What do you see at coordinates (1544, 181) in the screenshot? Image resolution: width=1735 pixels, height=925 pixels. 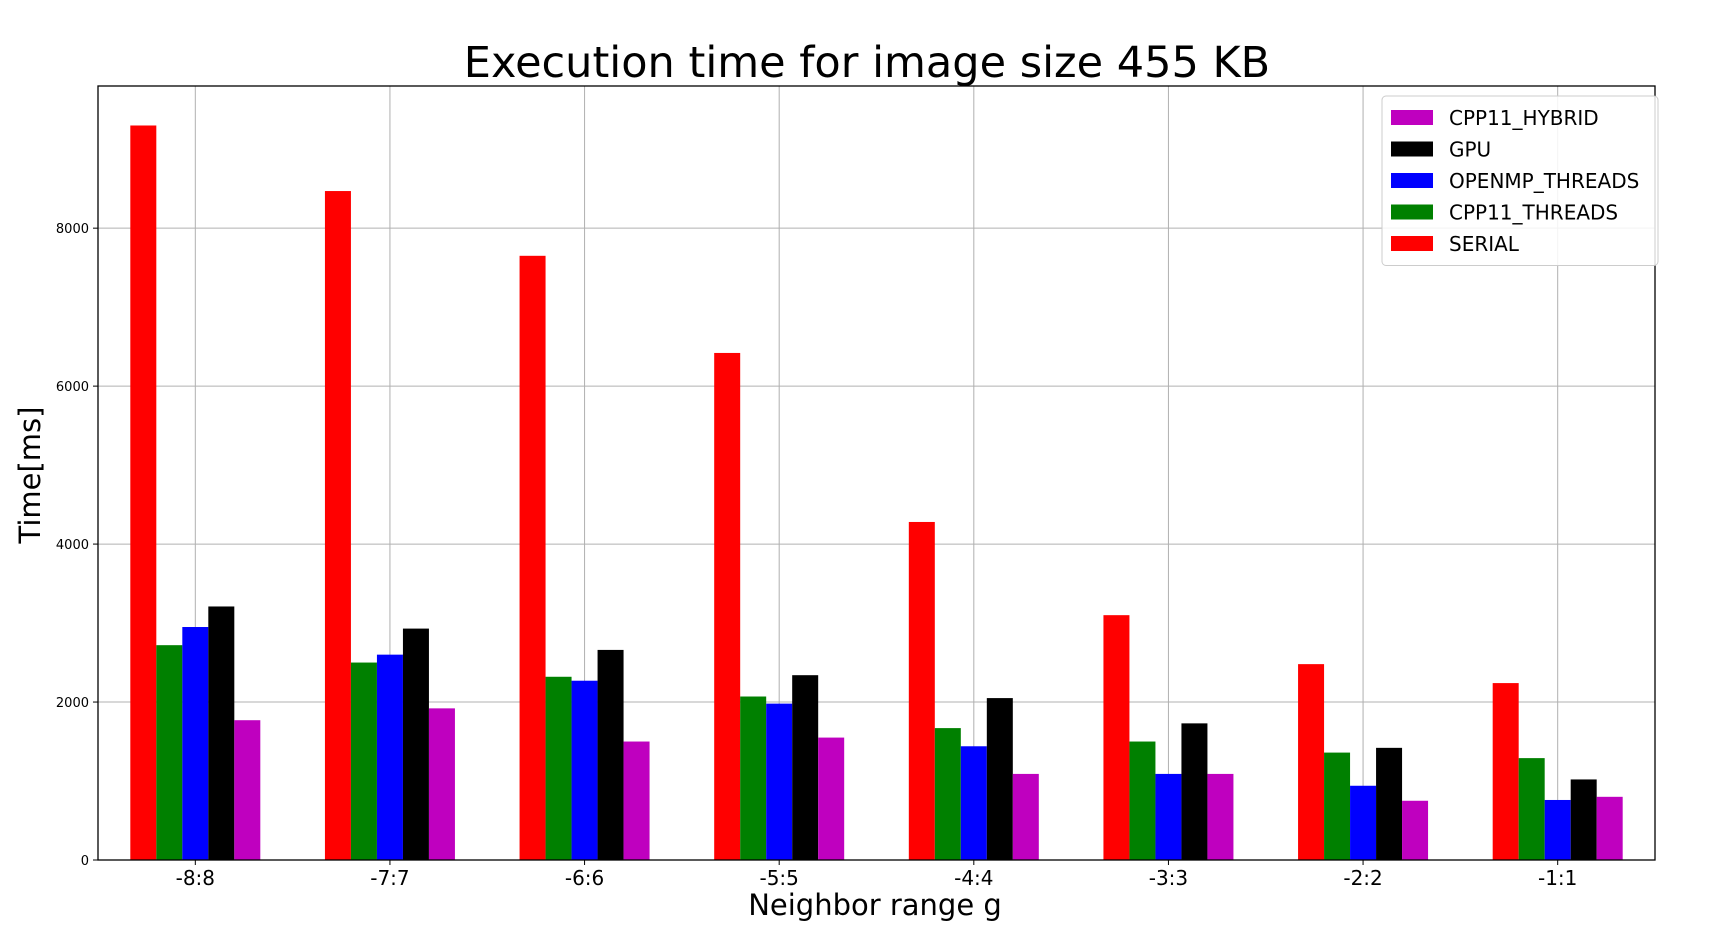 I see `legend-label: OPENMP_THREADS` at bounding box center [1544, 181].